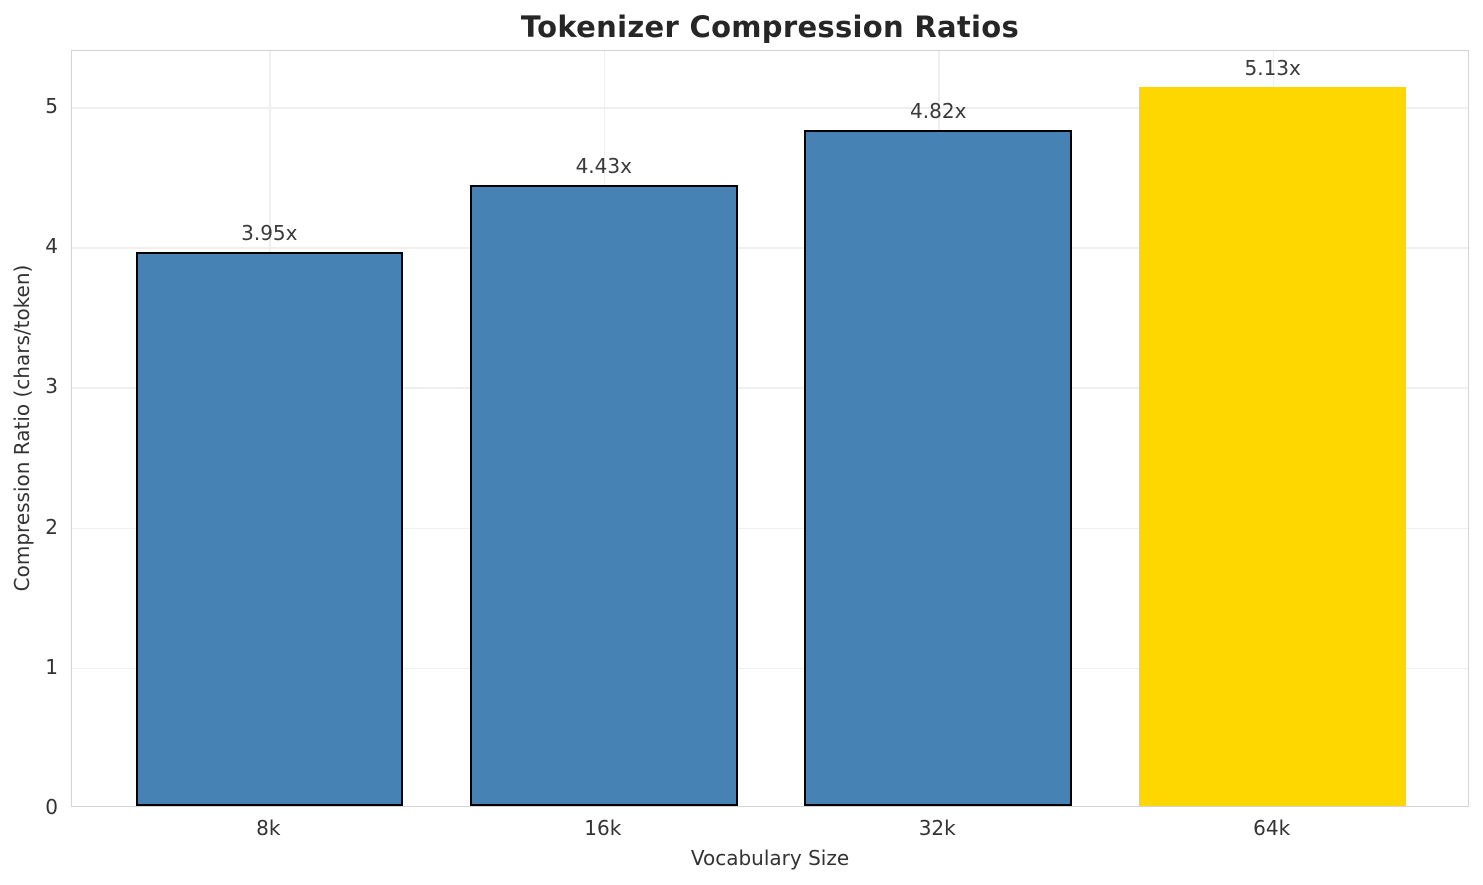 The image size is (1483, 885). I want to click on bar-8k, so click(269, 529).